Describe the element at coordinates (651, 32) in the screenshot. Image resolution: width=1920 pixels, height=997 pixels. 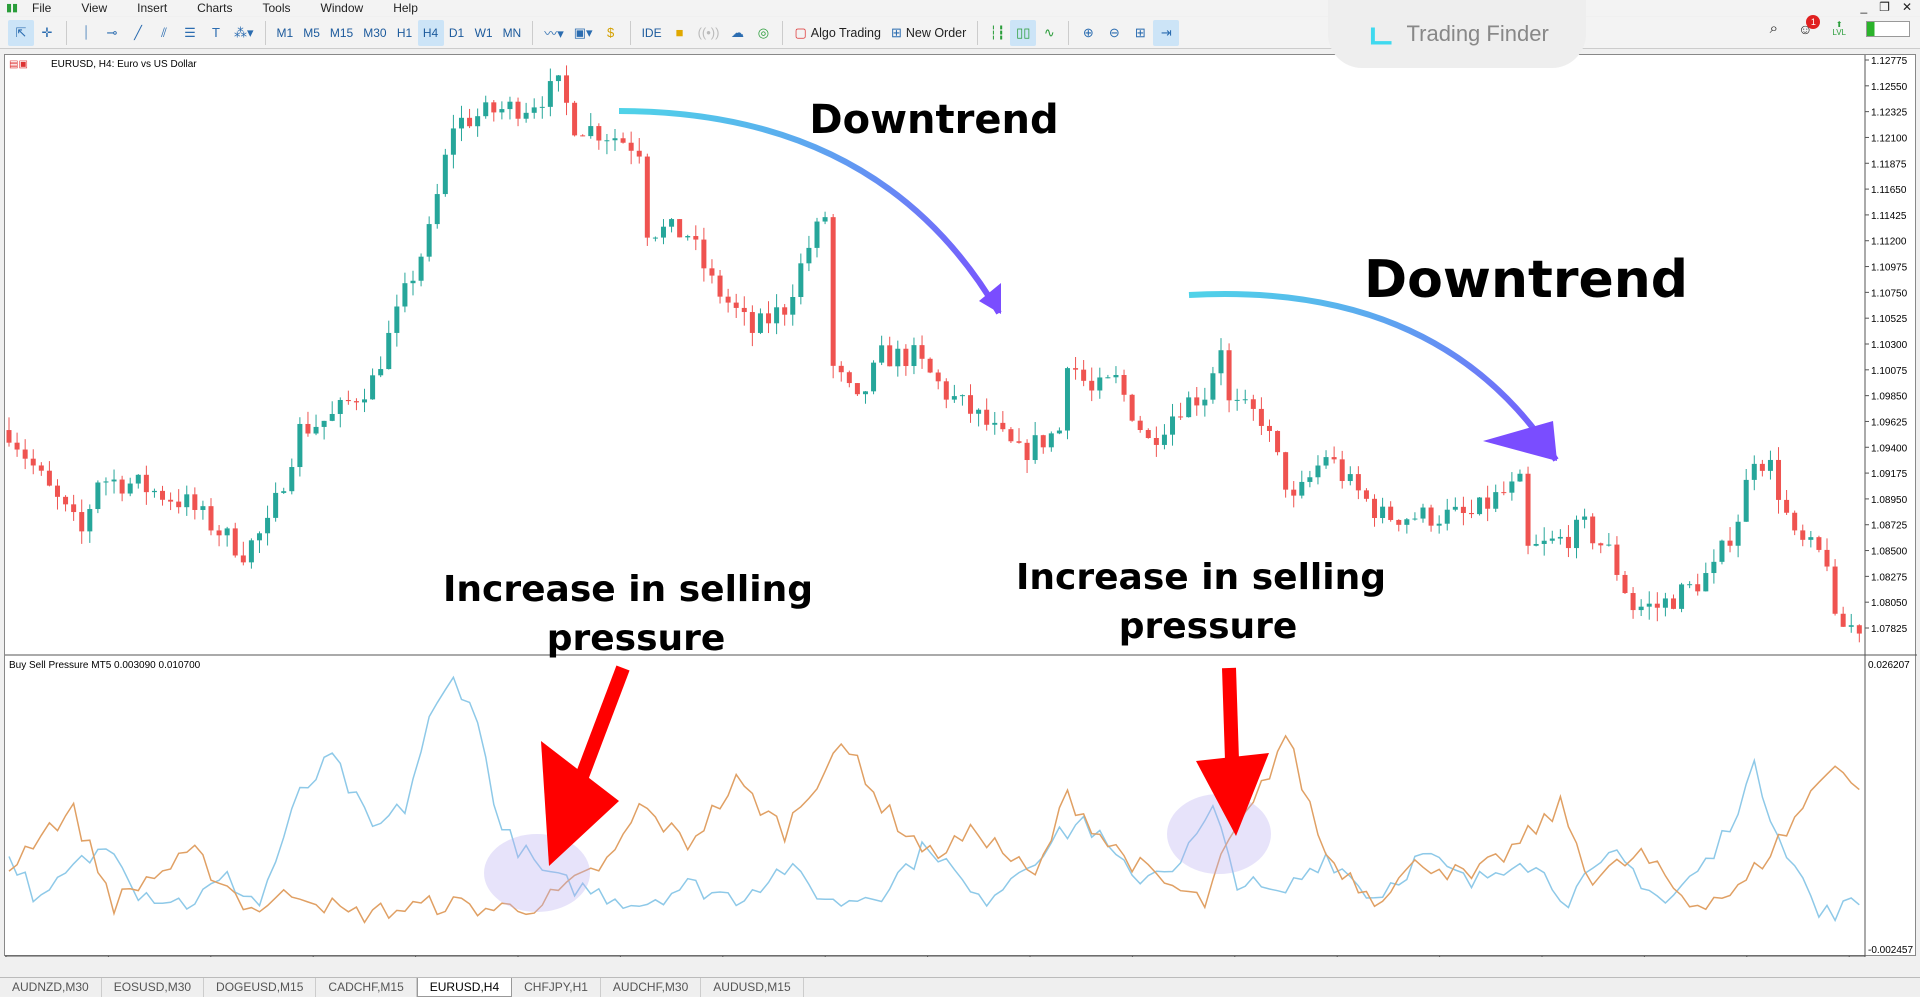
I see `ide-button: IDE` at that location.